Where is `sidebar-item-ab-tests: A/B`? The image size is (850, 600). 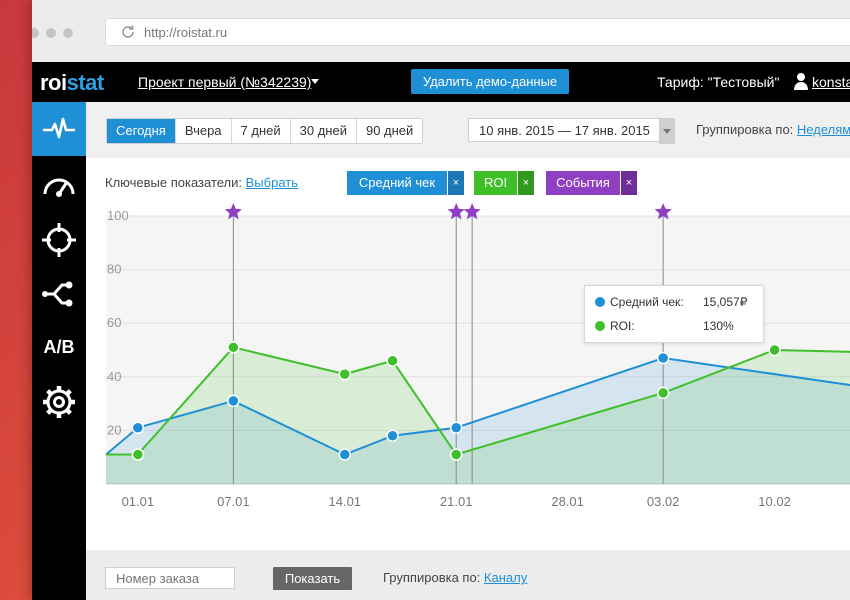 sidebar-item-ab-tests: A/B is located at coordinates (59, 348).